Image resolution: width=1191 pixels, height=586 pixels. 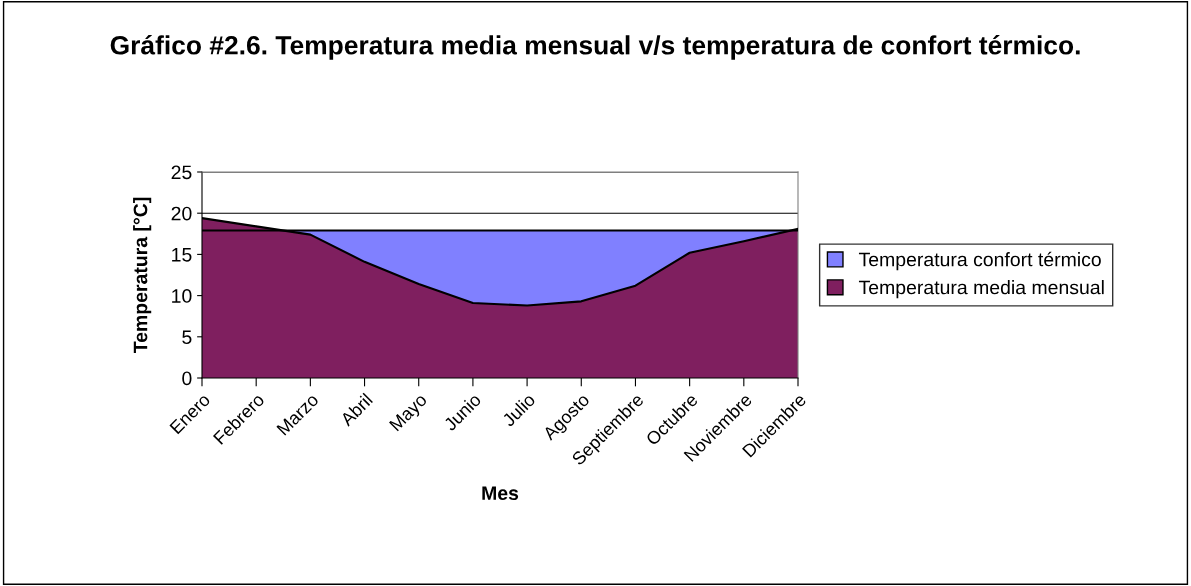 I want to click on y-tick-label: 25, so click(x=181, y=172).